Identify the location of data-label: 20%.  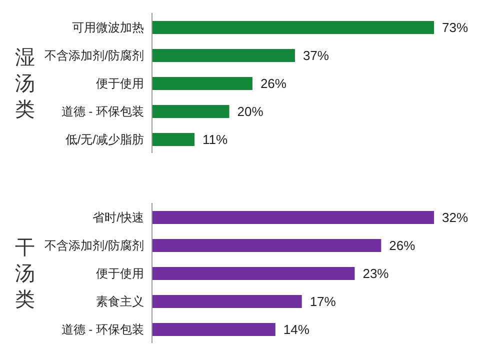
(250, 112).